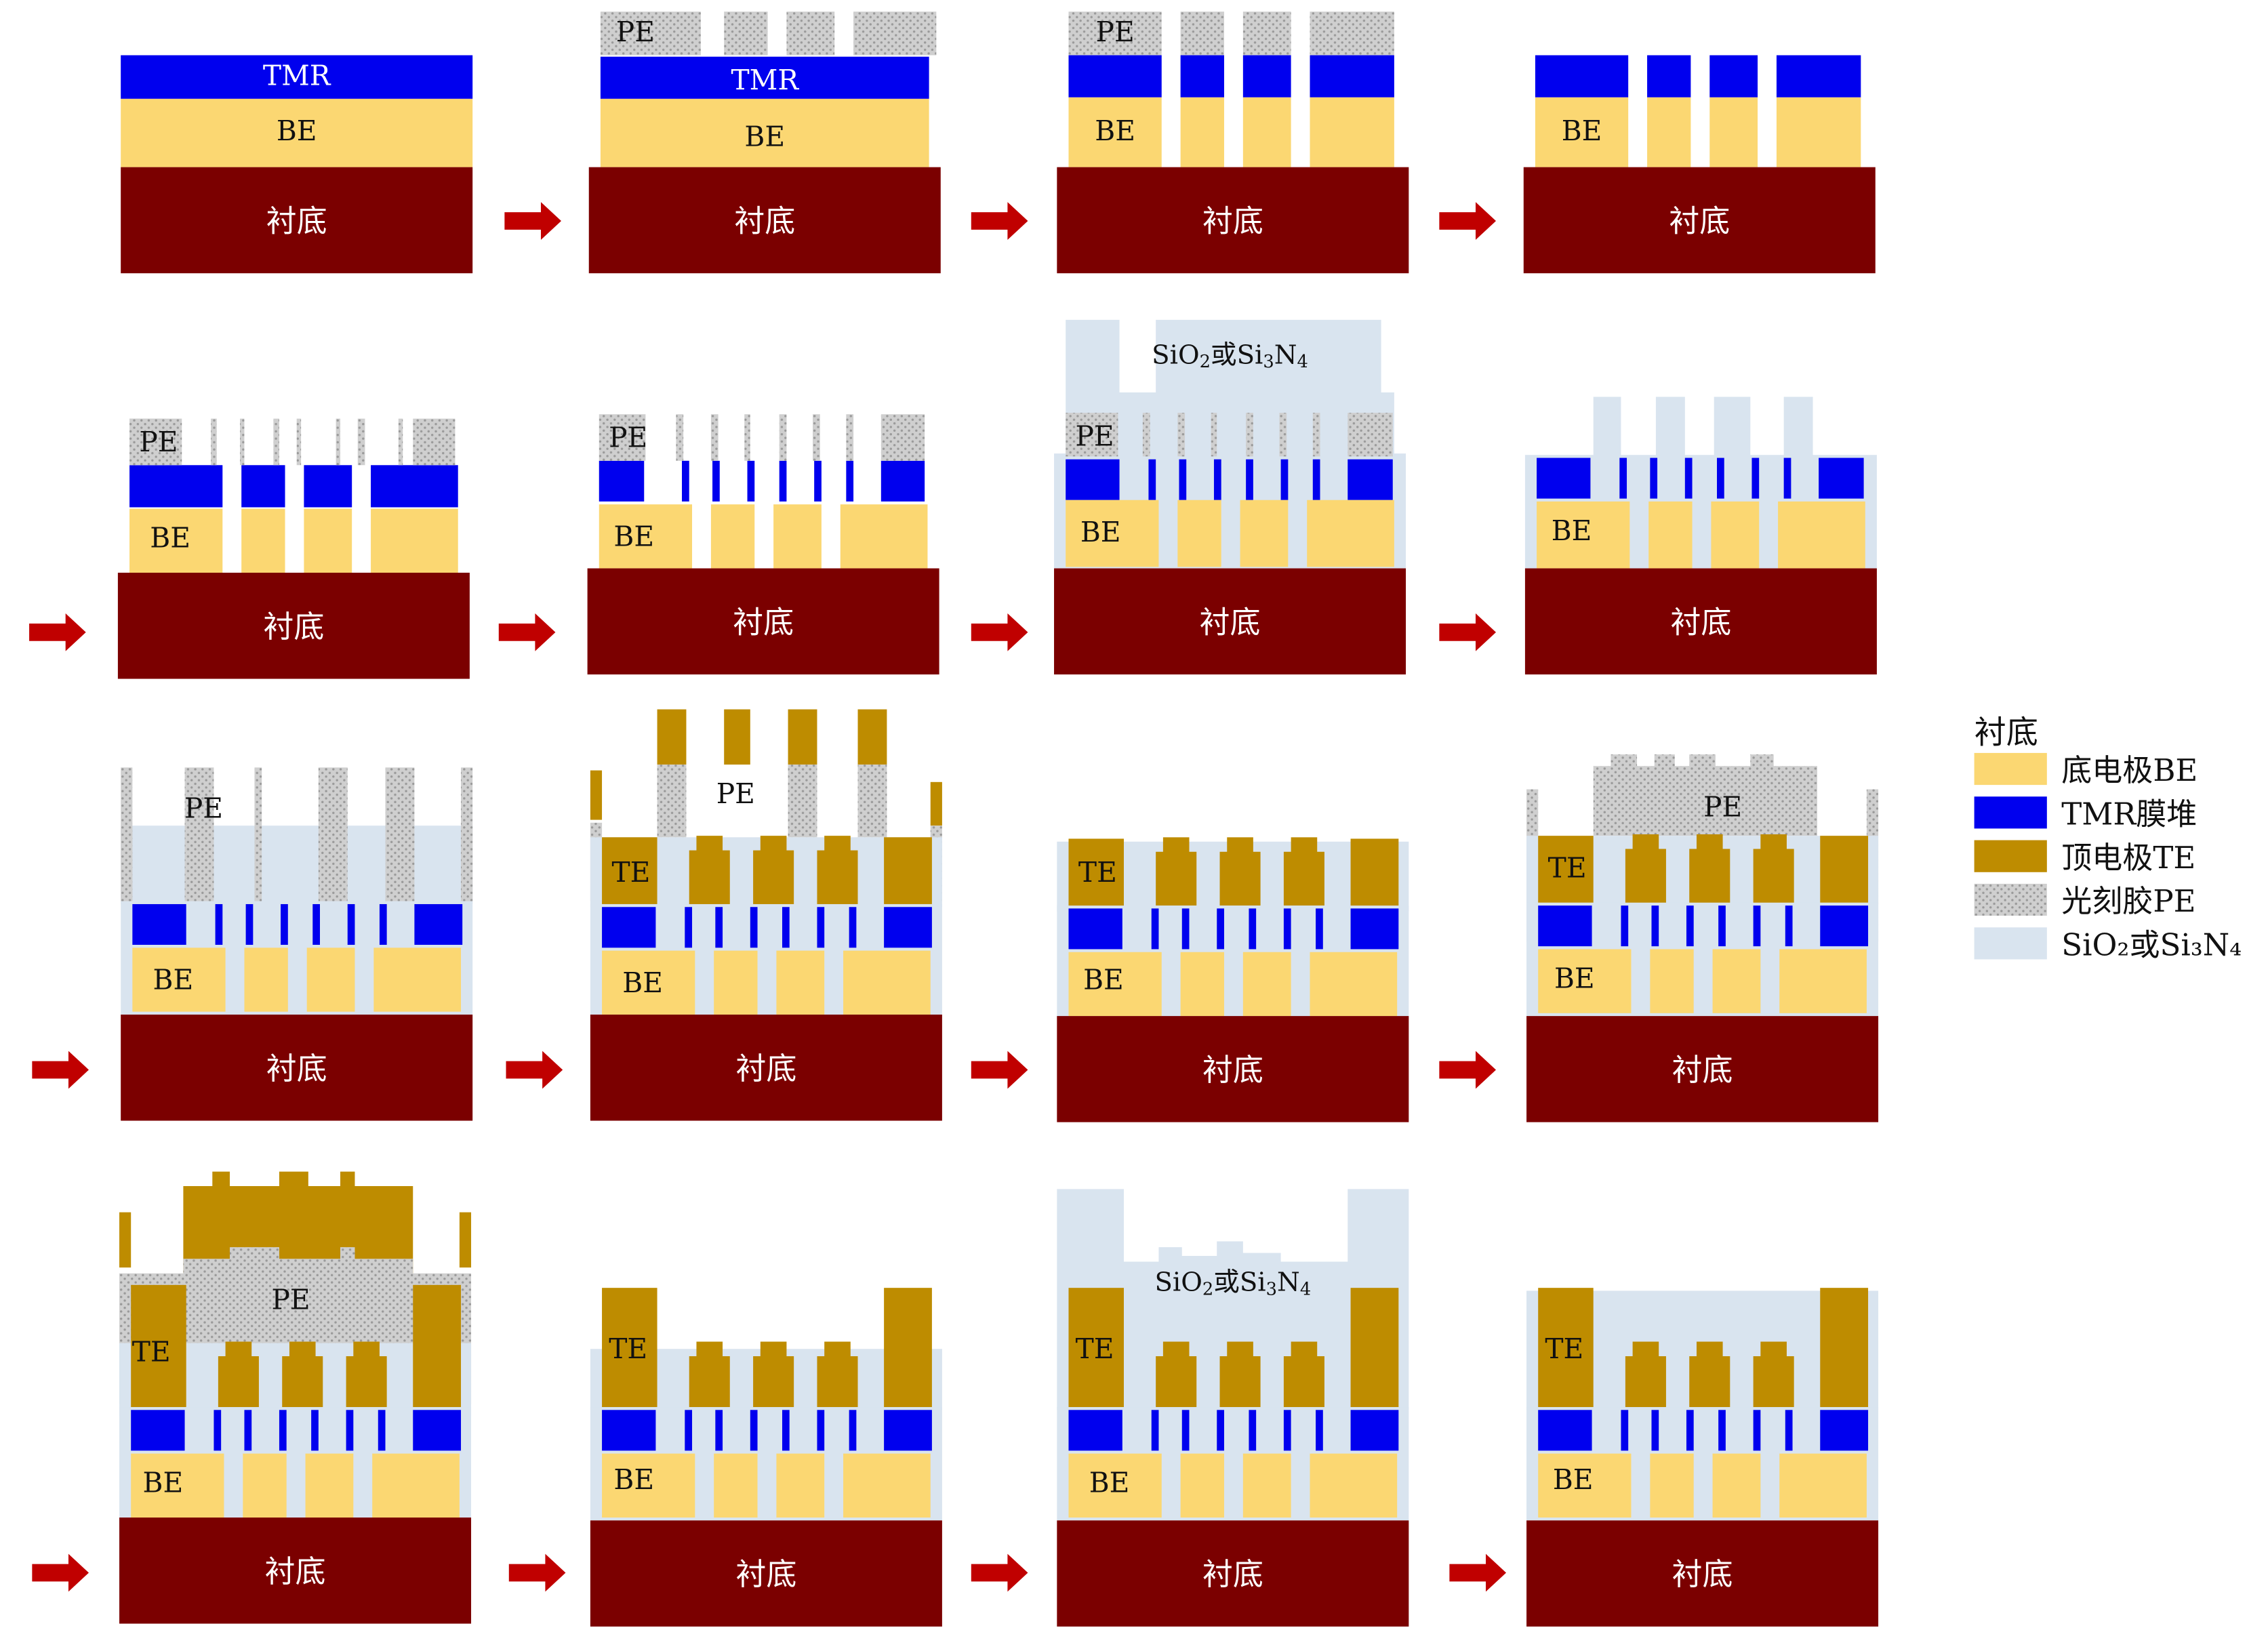  What do you see at coordinates (1285, 355) in the screenshot?
I see `oxide-label-part: N` at bounding box center [1285, 355].